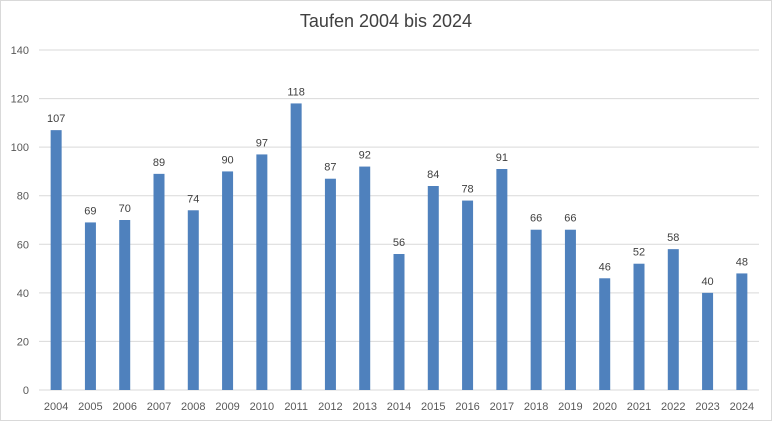 This screenshot has height=421, width=772. What do you see at coordinates (468, 295) in the screenshot?
I see `bar-2016` at bounding box center [468, 295].